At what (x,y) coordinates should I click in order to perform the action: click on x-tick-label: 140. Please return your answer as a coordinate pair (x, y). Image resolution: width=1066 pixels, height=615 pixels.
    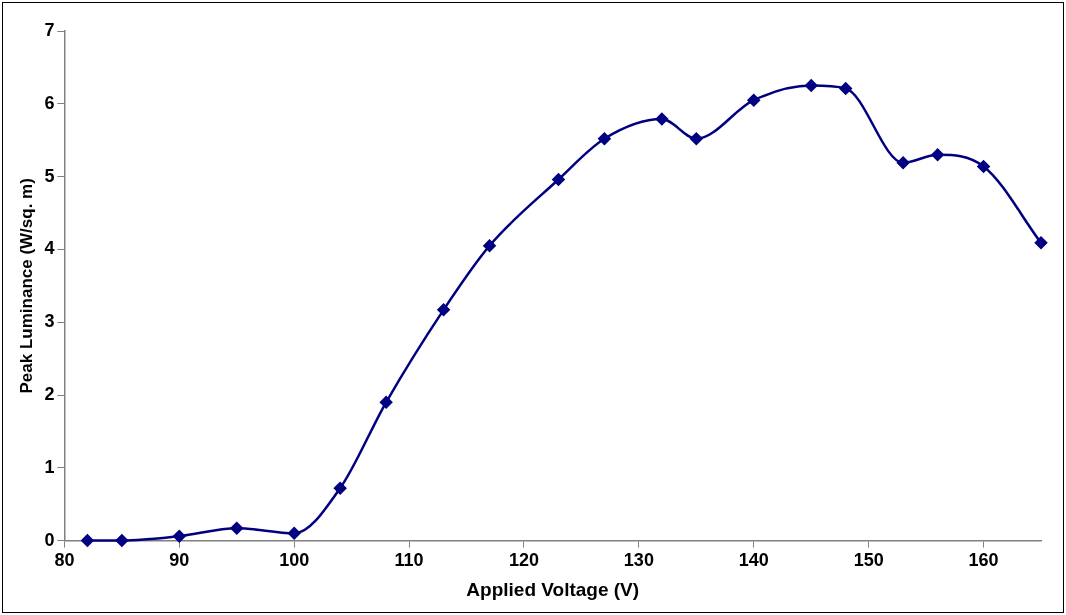
    Looking at the image, I should click on (753, 560).